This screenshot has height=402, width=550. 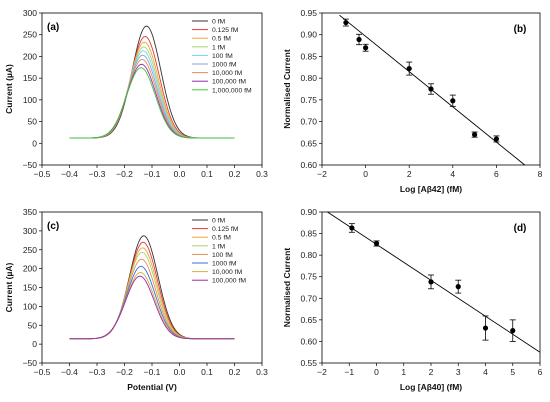 What do you see at coordinates (512, 372) in the screenshot?
I see `x-tick-label: 5` at bounding box center [512, 372].